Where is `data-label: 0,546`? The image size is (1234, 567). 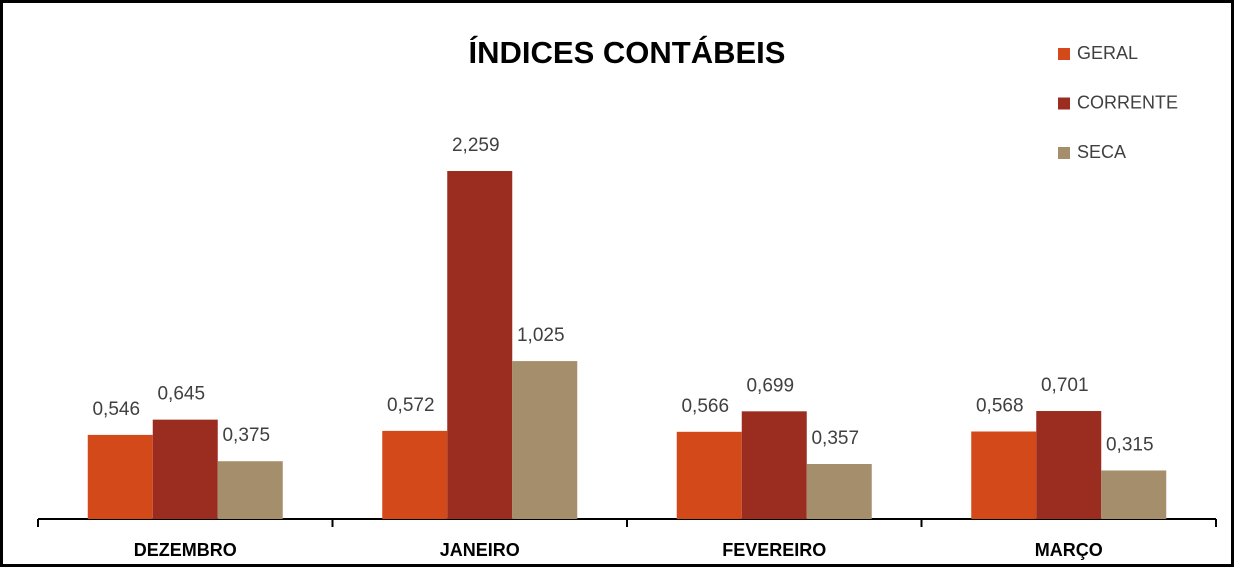
data-label: 0,546 is located at coordinates (116, 409).